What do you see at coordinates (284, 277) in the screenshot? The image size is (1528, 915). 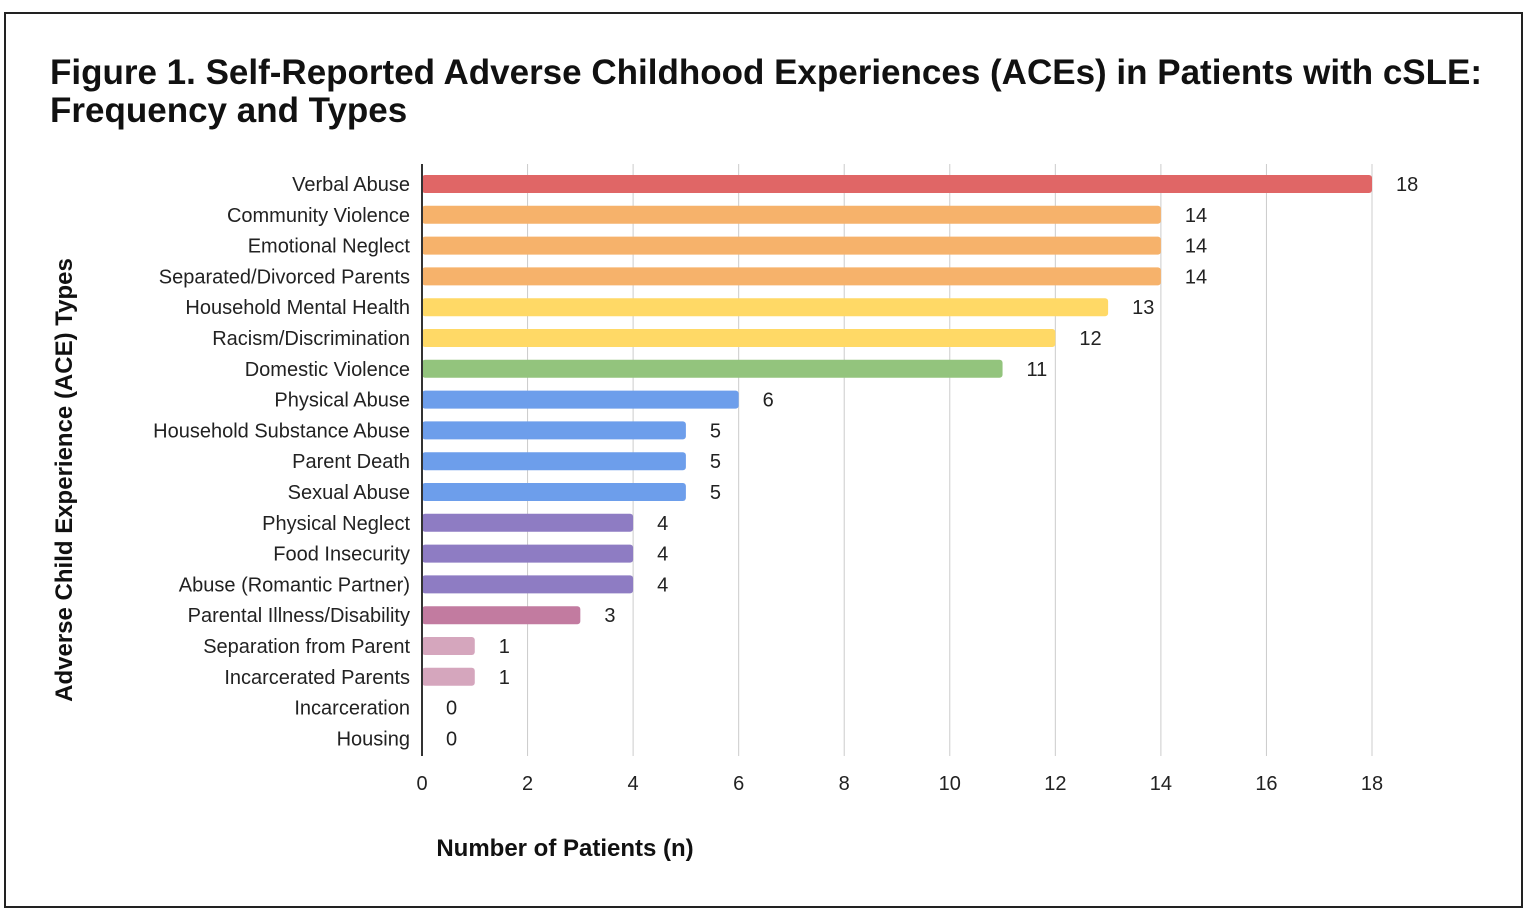 I see `category-label: Separated/Divorced Parents` at bounding box center [284, 277].